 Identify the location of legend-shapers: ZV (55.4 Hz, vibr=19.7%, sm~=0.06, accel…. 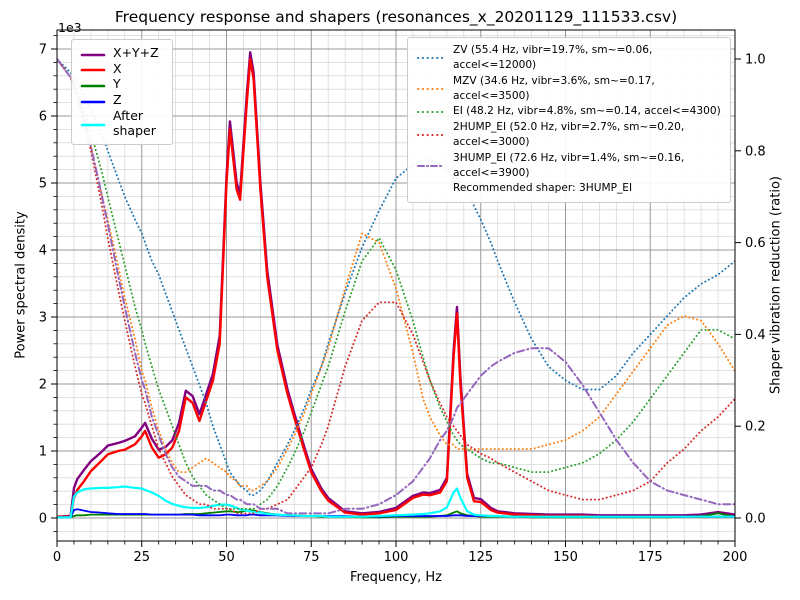
(569, 120).